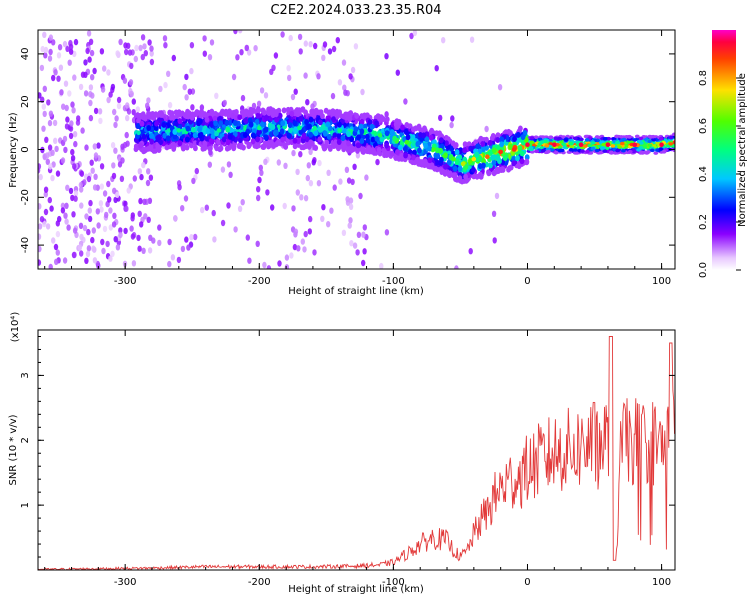 This screenshot has height=600, width=750. What do you see at coordinates (356, 589) in the screenshot?
I see `snr-x-axis-label: Height of straight line (km)` at bounding box center [356, 589].